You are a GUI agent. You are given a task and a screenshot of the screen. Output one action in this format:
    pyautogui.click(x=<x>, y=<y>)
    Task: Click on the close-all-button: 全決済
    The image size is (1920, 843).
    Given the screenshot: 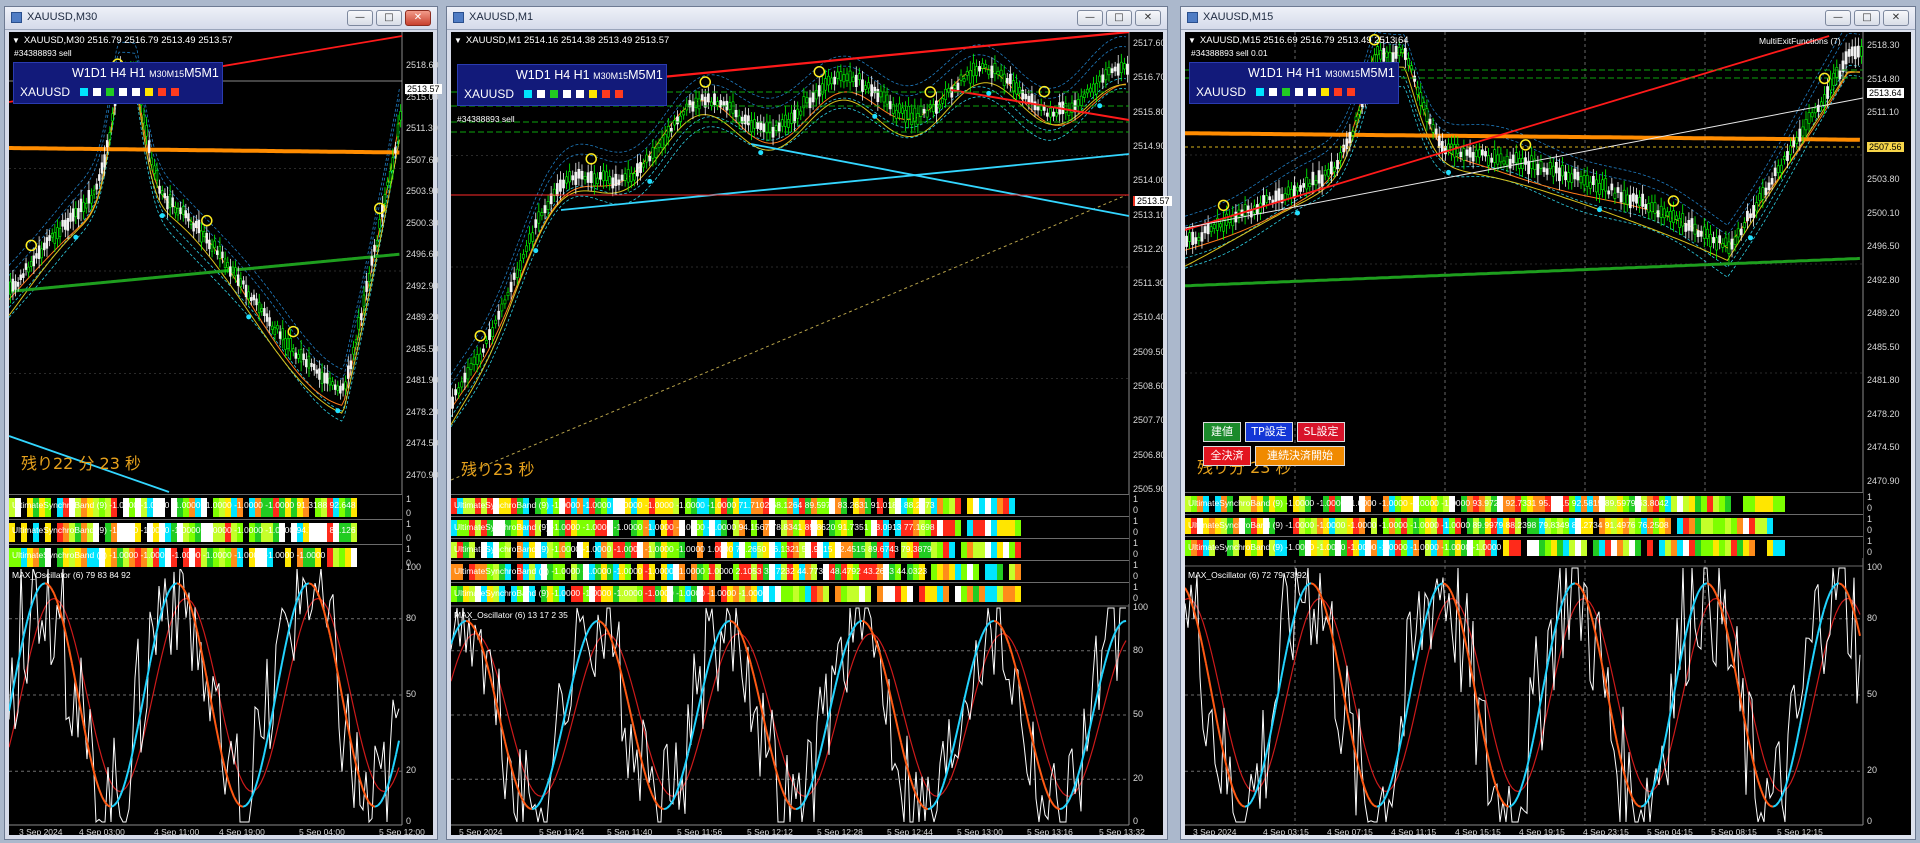 What is the action you would take?
    pyautogui.click(x=1227, y=456)
    